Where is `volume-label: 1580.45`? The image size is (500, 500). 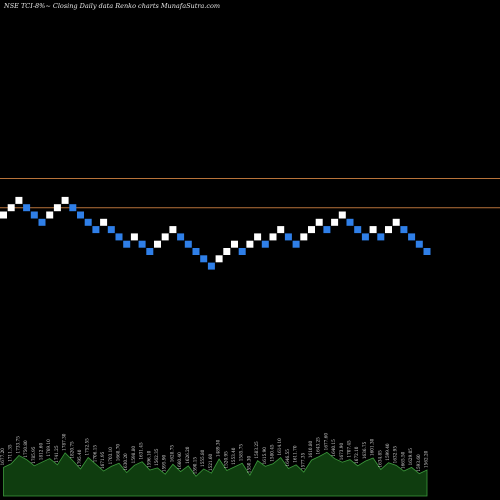 volume-label: 1580.45 is located at coordinates (272, 453).